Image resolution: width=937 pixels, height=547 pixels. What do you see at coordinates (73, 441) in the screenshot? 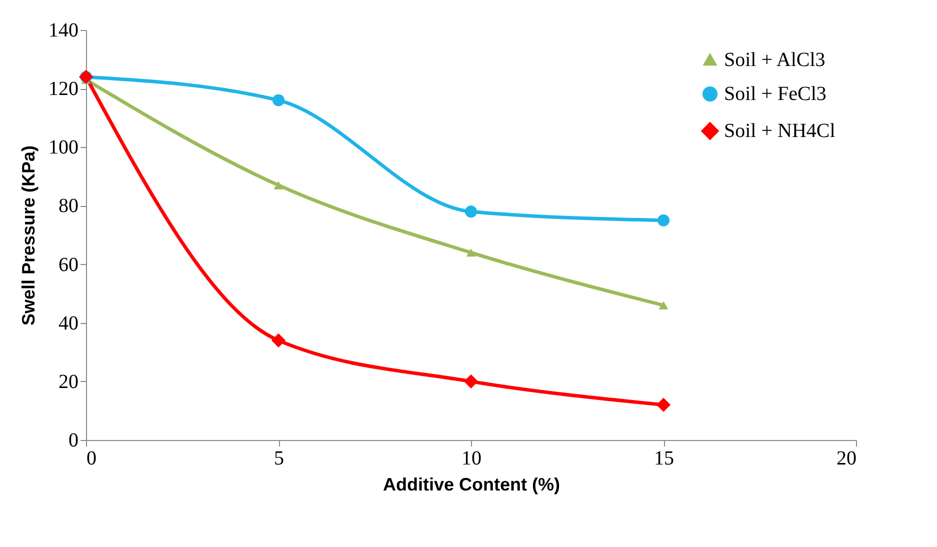
I see `y-tick-label: 0` at bounding box center [73, 441].